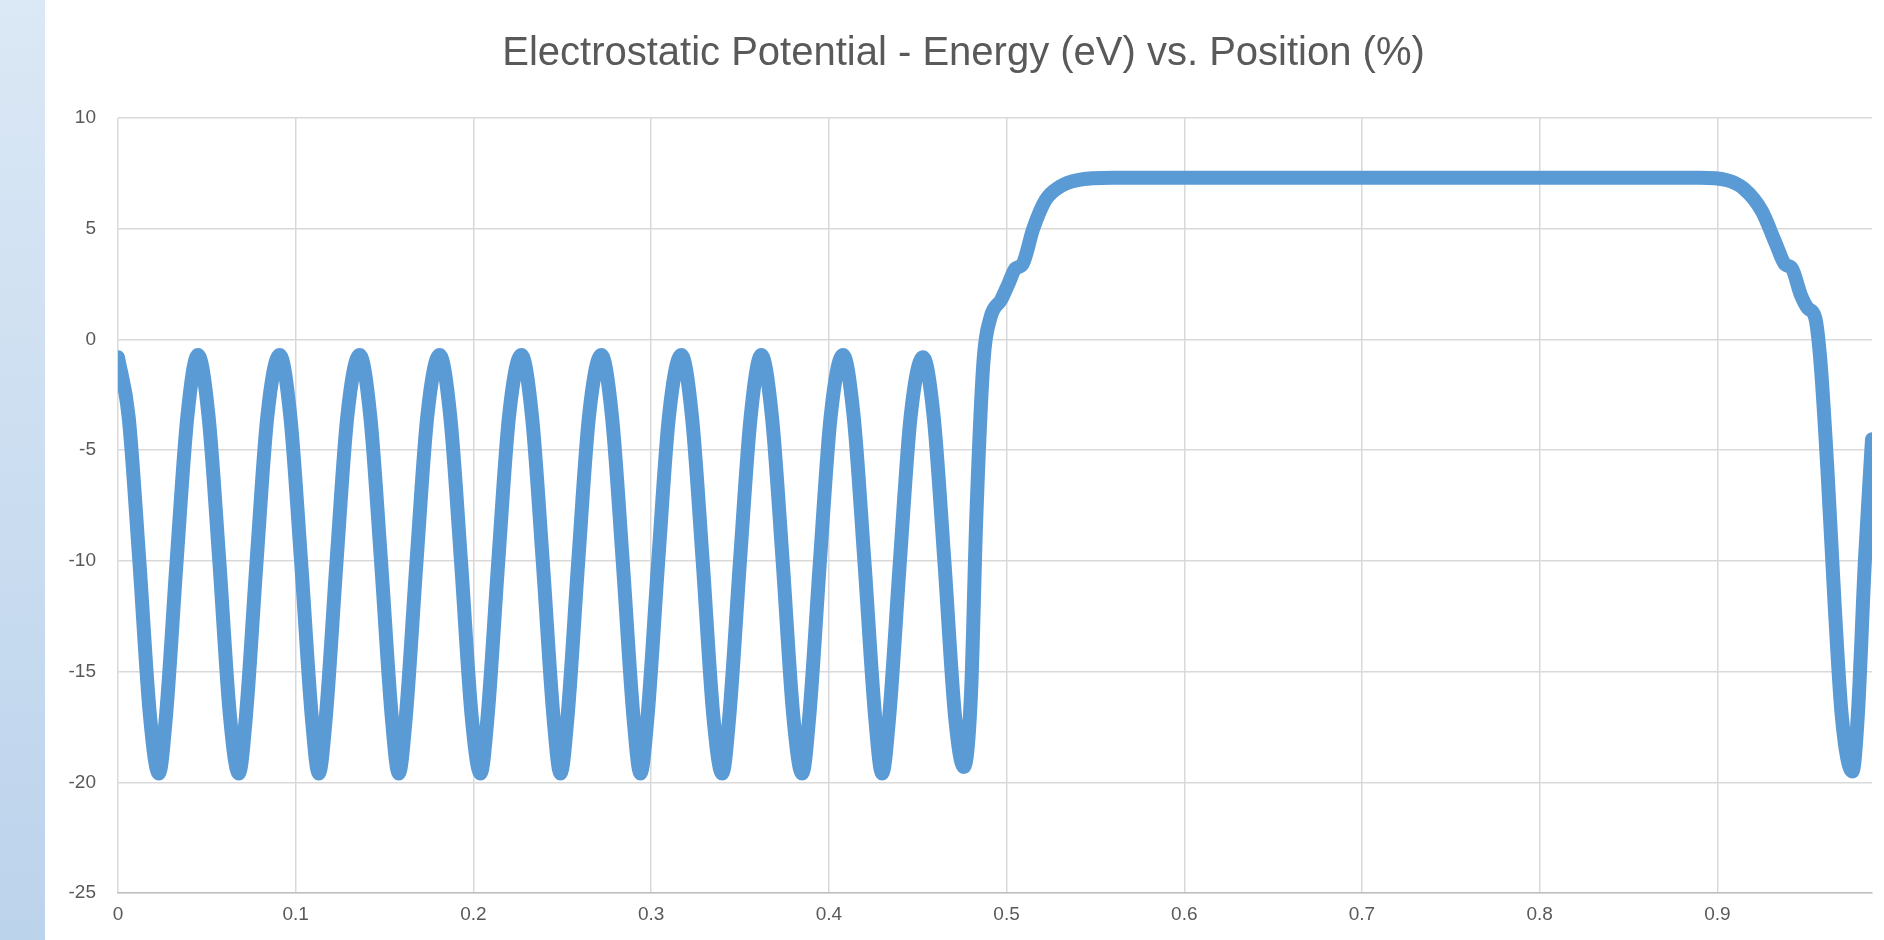 The width and height of the screenshot is (1884, 940). I want to click on x-tick-label: 0.5, so click(1006, 913).